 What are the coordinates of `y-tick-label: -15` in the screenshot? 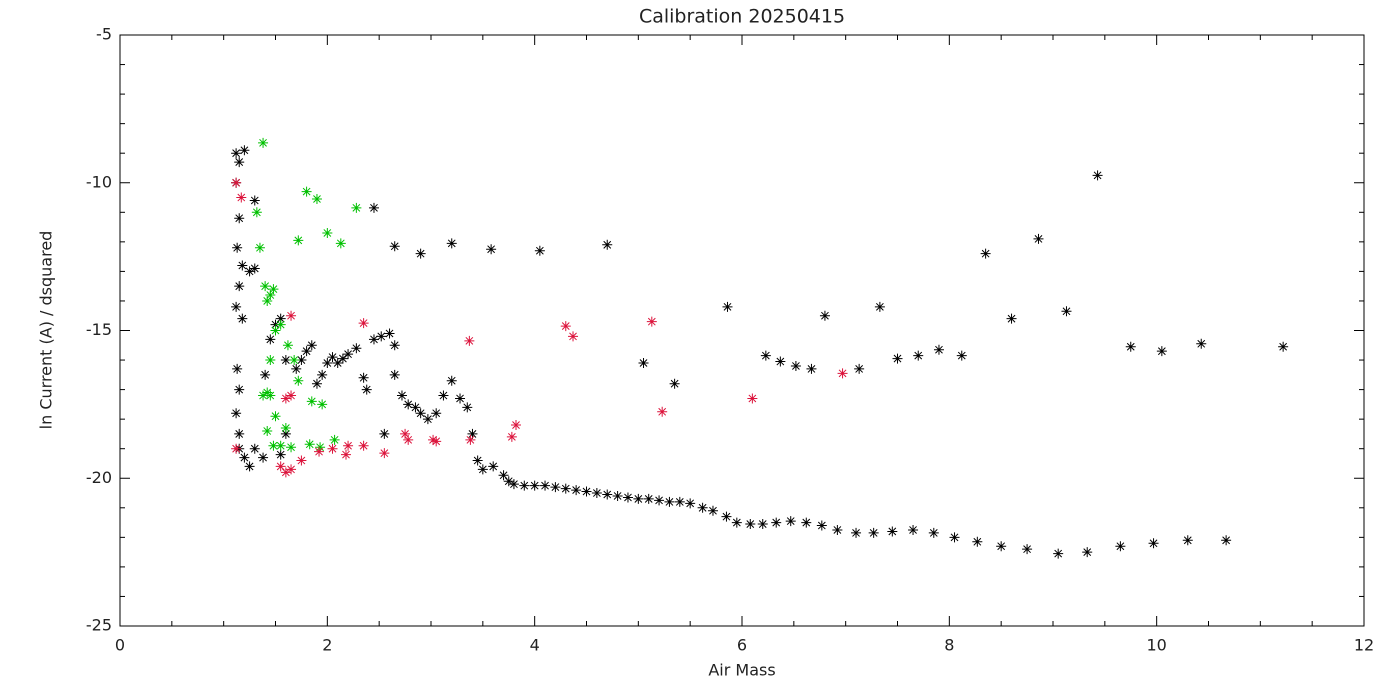 It's located at (99, 329).